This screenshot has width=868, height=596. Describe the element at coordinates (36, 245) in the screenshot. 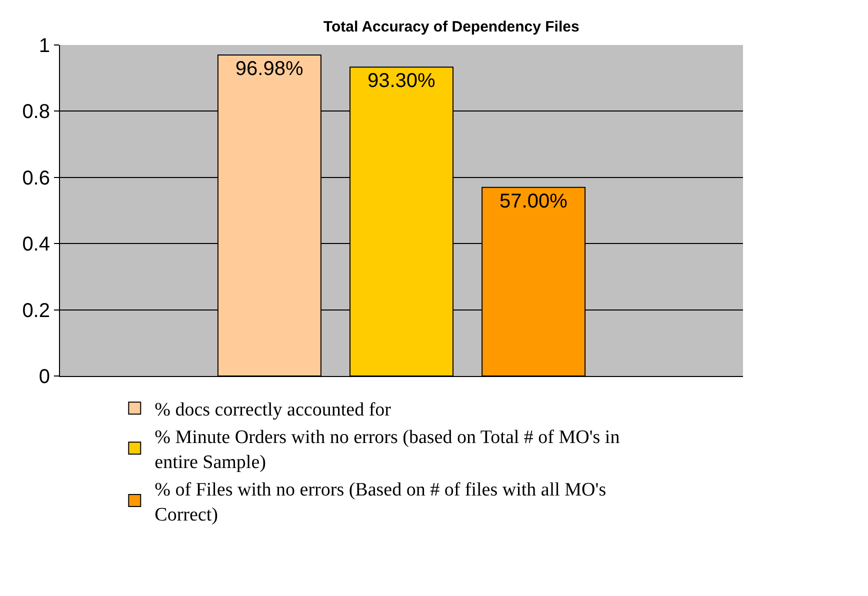

I see `y-tick-label: 0.4` at that location.